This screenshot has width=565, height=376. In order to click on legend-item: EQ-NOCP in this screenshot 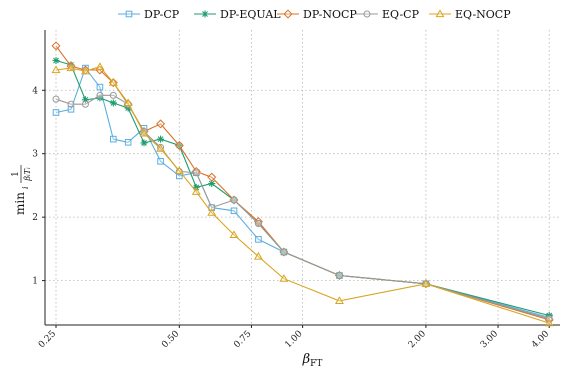, I will do `click(470, 14)`.